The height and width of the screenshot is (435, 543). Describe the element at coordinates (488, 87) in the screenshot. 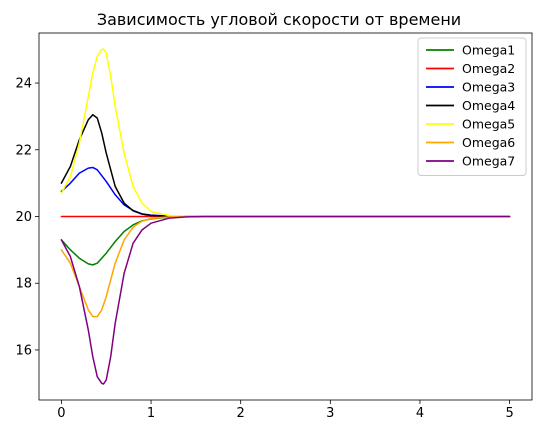

I see `legend-label: Omega3` at that location.